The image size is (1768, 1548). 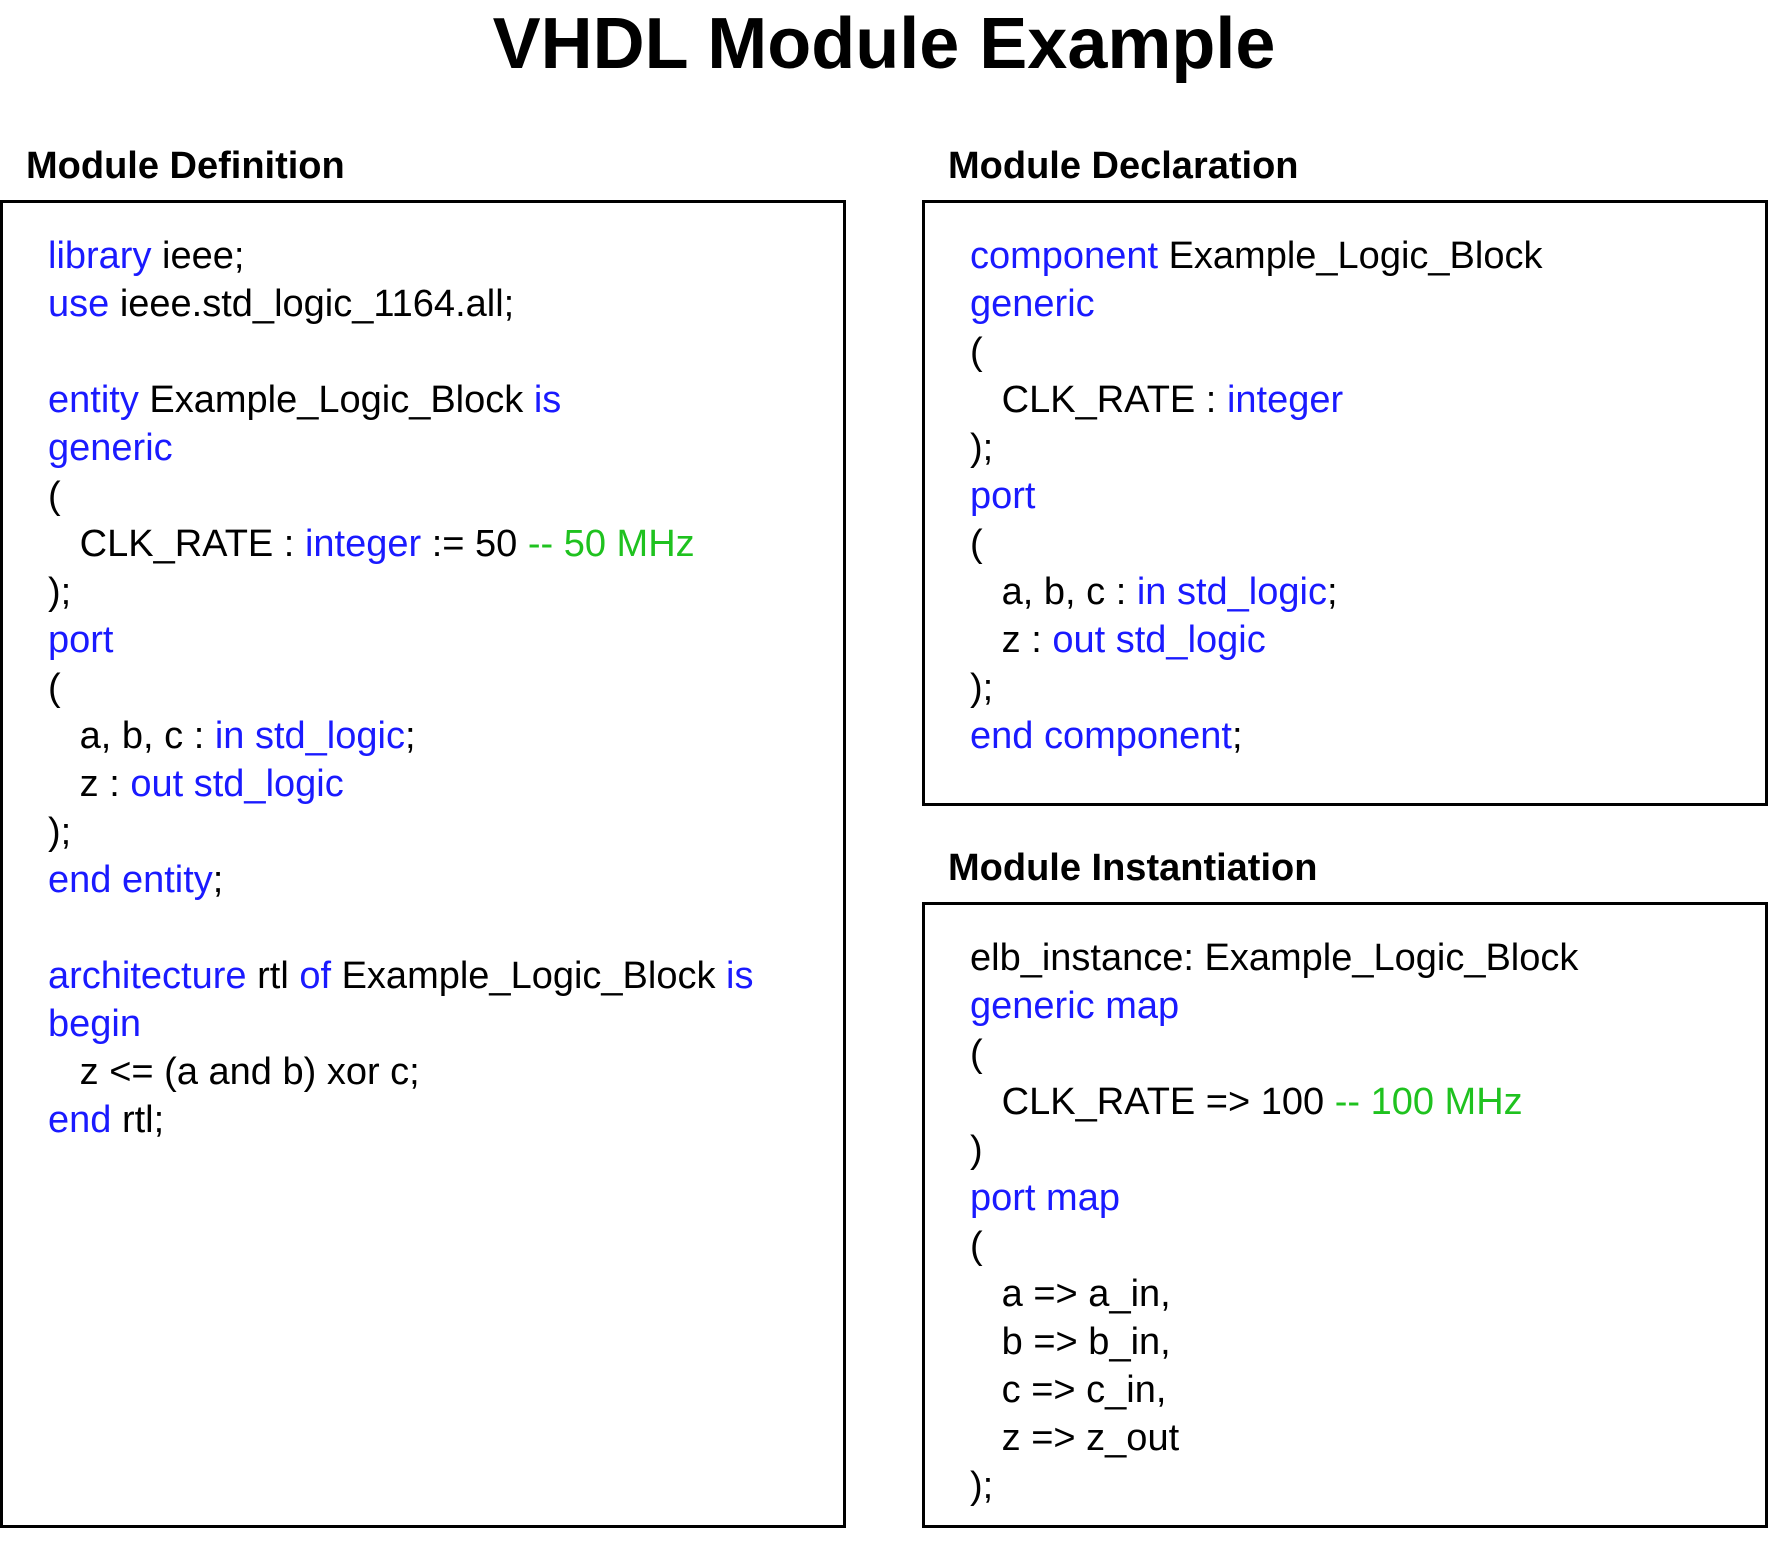 I want to click on code-line: z <= (a and b) xor c;, so click(x=400, y=1072).